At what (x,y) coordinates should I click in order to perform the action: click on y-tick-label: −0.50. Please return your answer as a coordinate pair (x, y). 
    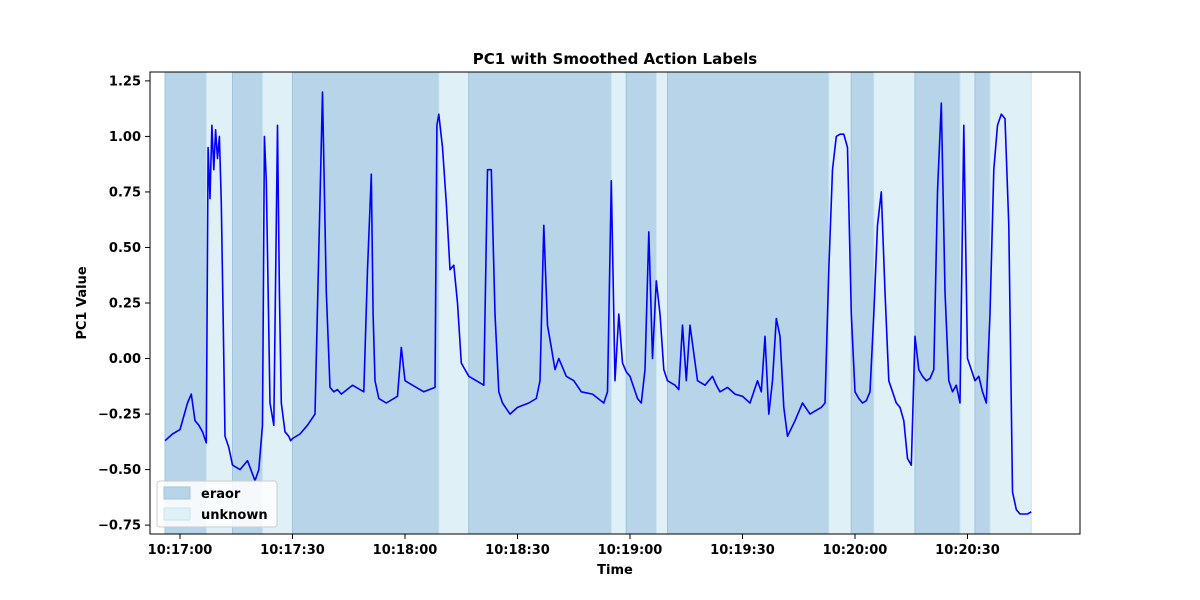
    Looking at the image, I should click on (119, 470).